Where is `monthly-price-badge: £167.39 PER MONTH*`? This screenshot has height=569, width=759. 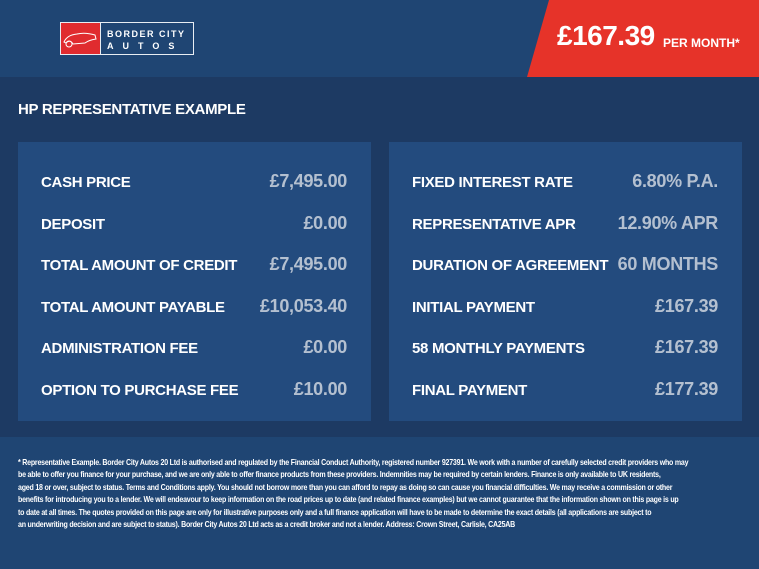 monthly-price-badge: £167.39 PER MONTH* is located at coordinates (643, 38).